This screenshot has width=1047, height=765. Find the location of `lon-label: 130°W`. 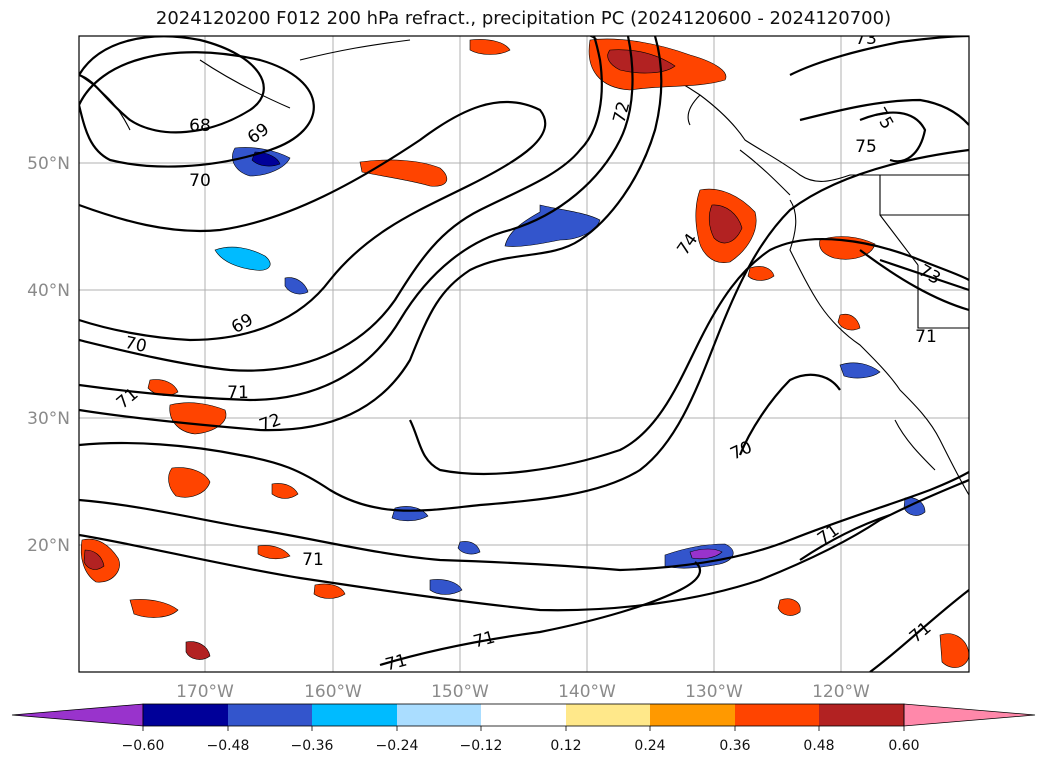

lon-label: 130°W is located at coordinates (714, 692).